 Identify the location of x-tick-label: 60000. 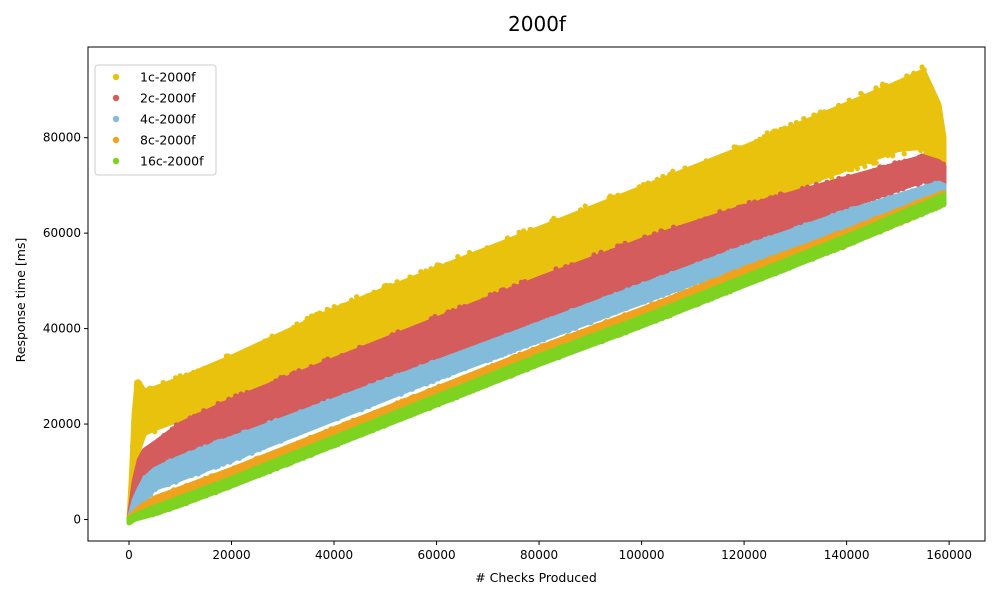
(436, 555).